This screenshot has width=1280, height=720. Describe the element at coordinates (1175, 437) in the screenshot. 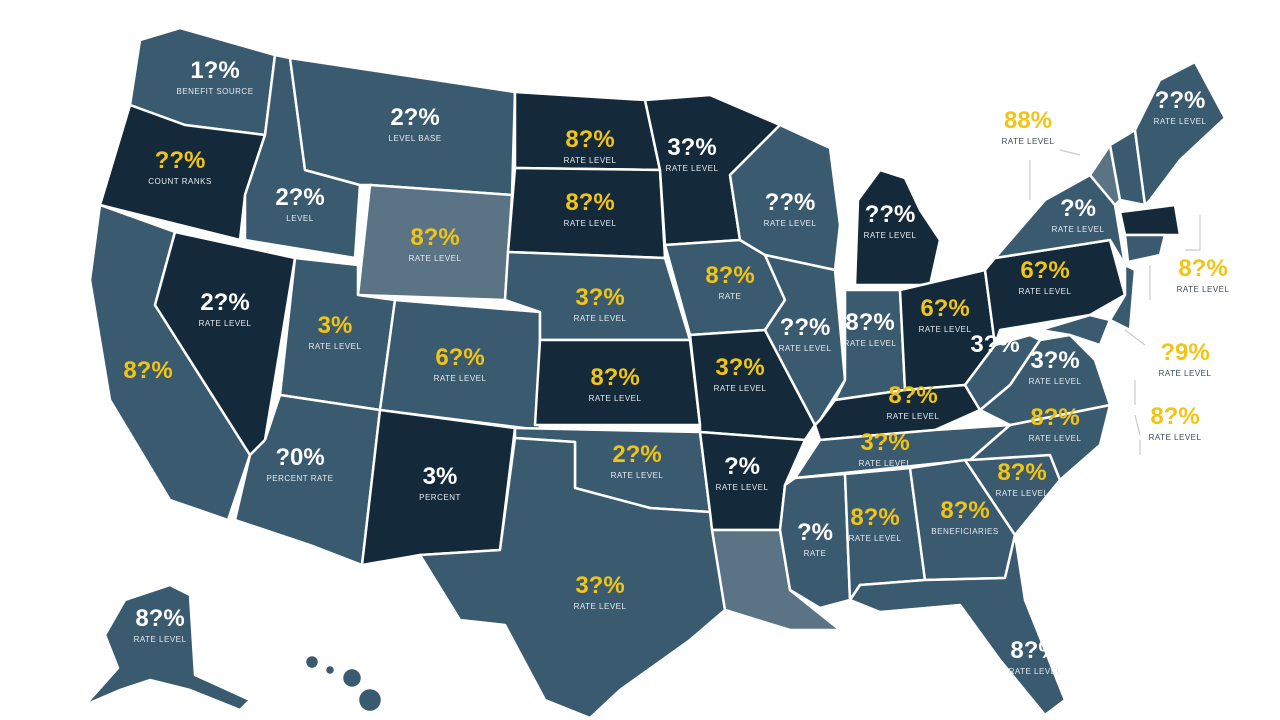

I see `sub-label-callout-ne-low2: RATE LEVEL` at that location.